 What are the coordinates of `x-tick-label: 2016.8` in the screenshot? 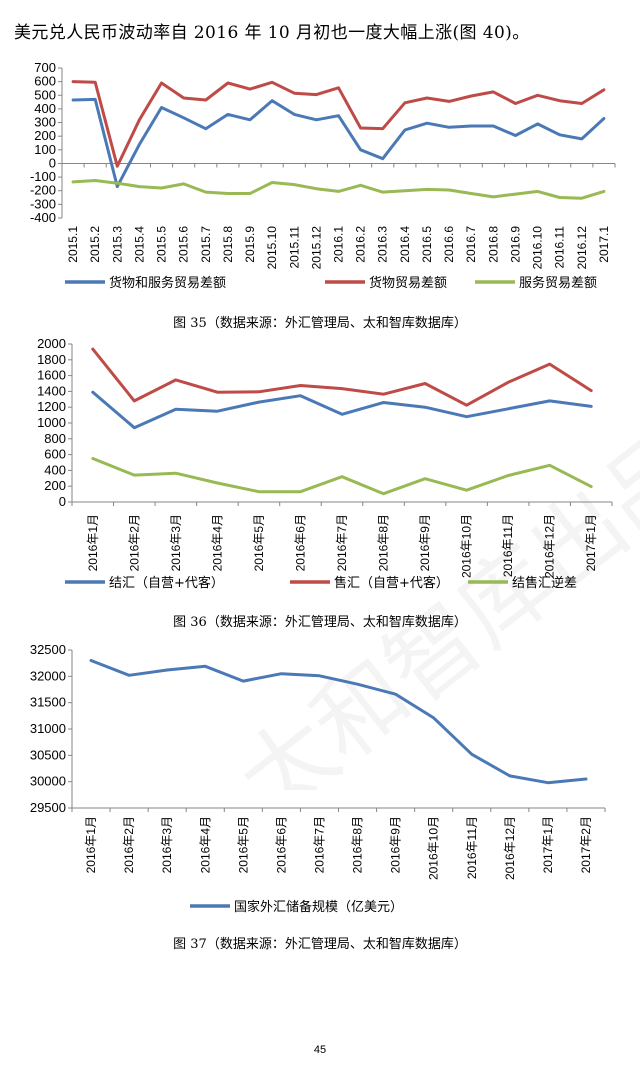 It's located at (493, 244).